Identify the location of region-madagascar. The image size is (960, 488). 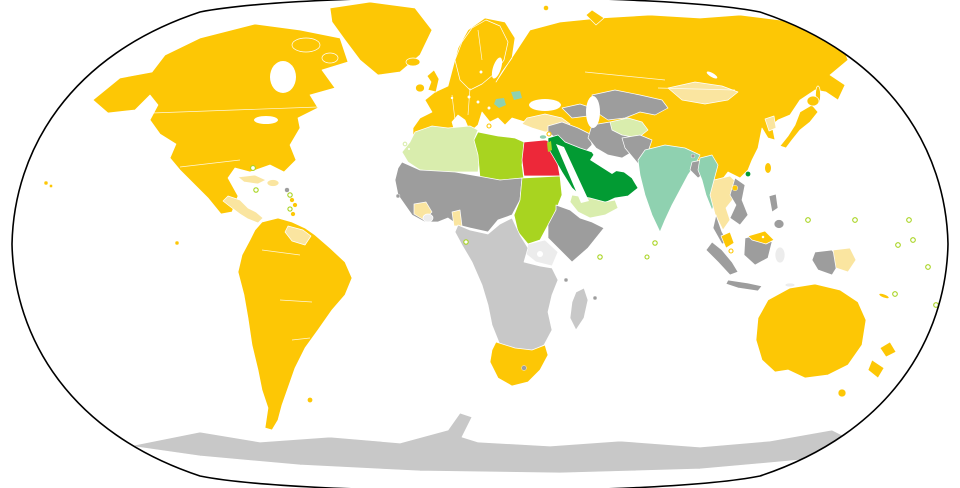
(579, 309).